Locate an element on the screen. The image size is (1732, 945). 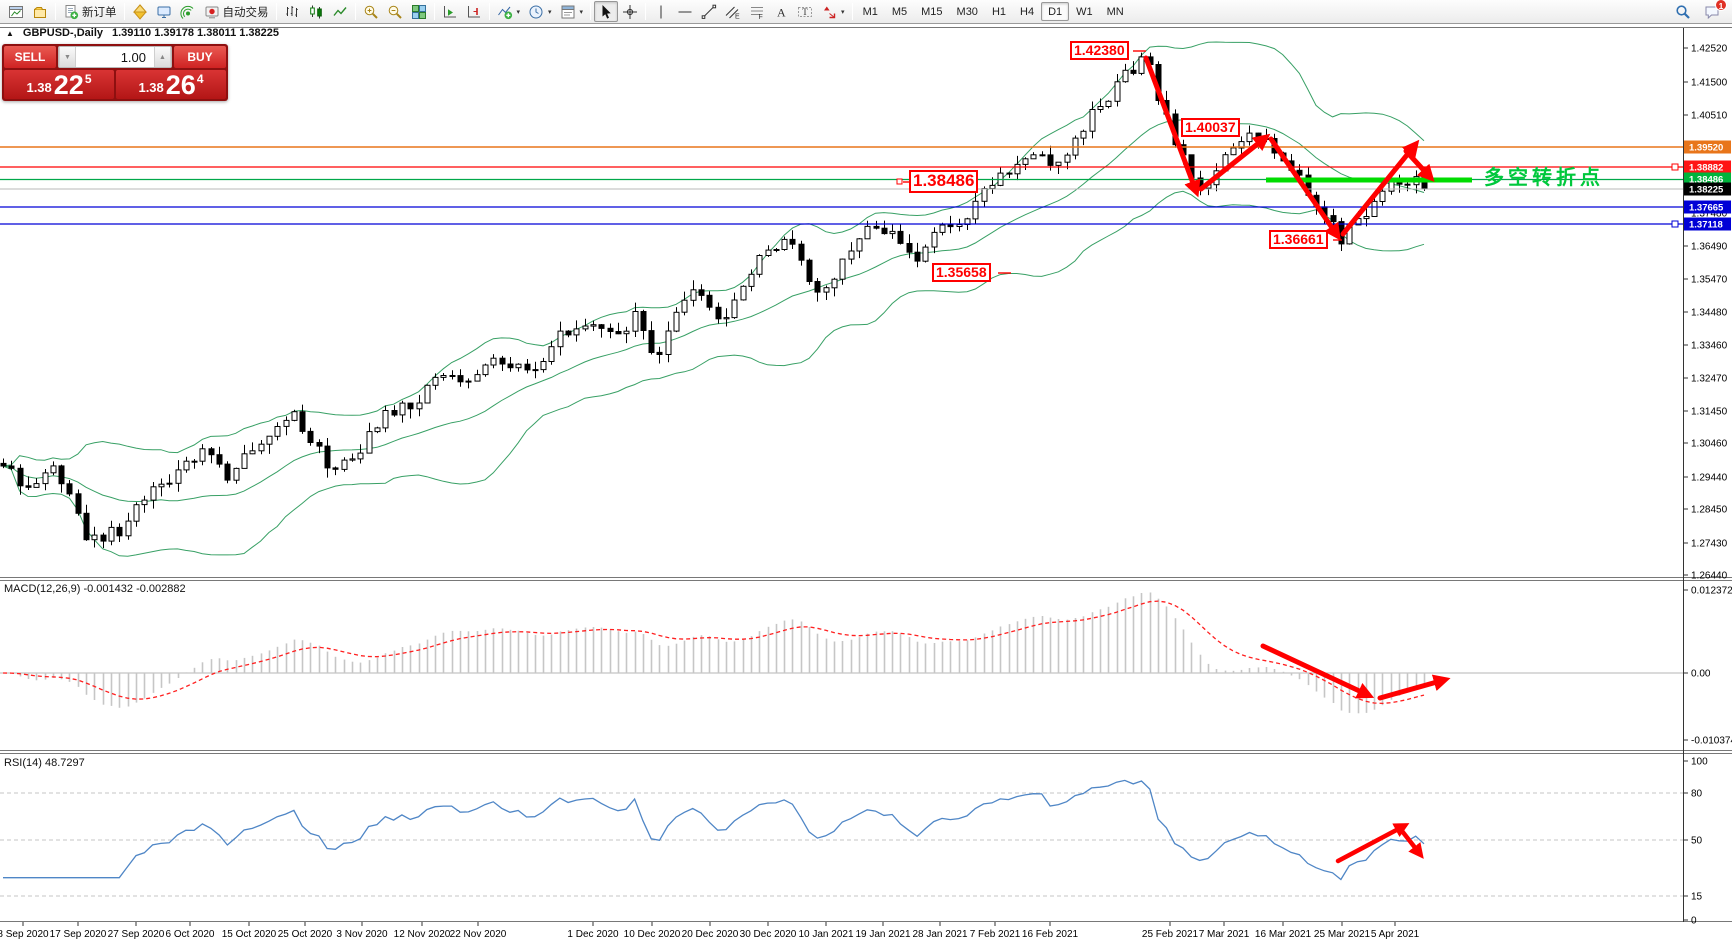
sell-button: SELL is located at coordinates (30, 57).